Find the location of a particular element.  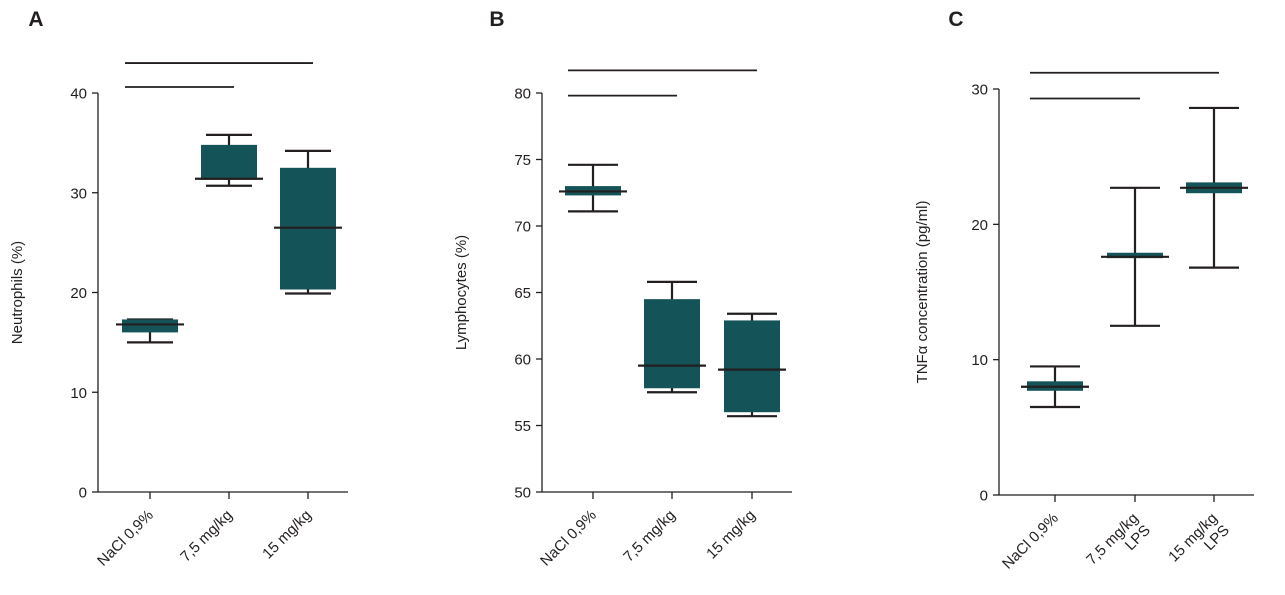

y-tick-label: 50 is located at coordinates (522, 493).